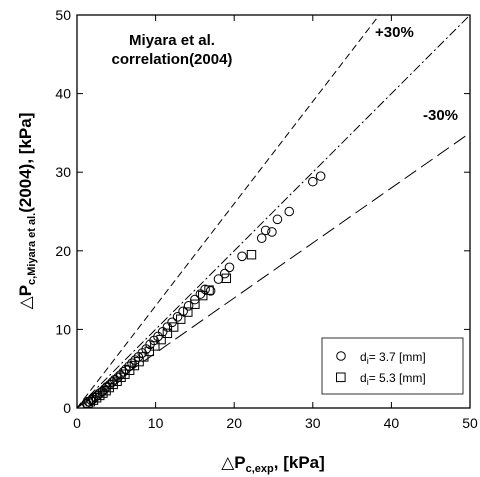 This screenshot has width=480, height=477. I want to click on chart-title: Miyara et al. correlation(2004), so click(172, 50).